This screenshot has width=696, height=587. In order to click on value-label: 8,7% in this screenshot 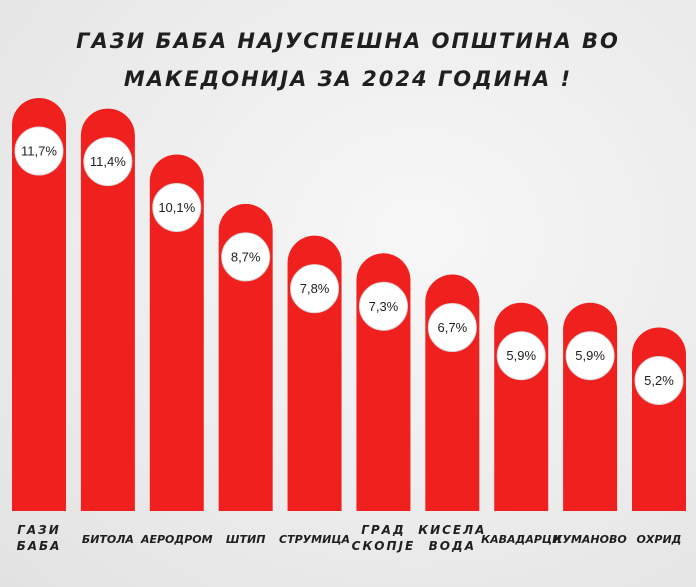, I will do `click(246, 256)`.